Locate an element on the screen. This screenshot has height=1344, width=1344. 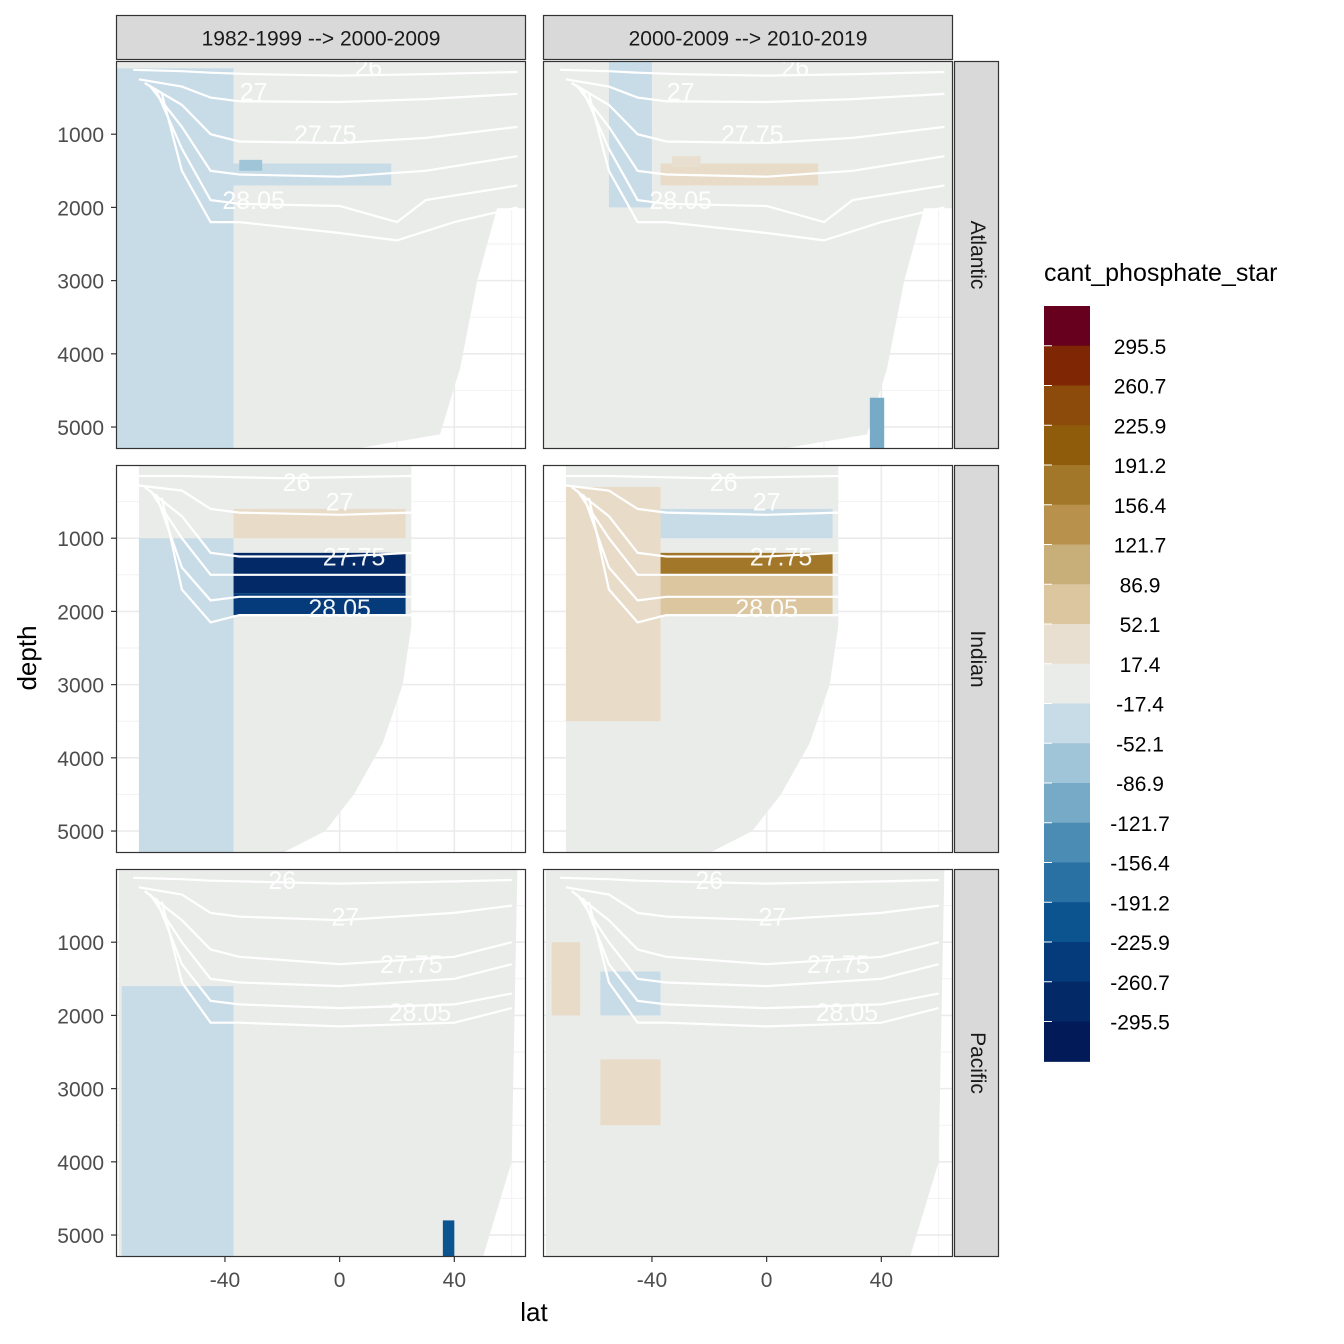
legend-label: 260.7 is located at coordinates (1140, 387).